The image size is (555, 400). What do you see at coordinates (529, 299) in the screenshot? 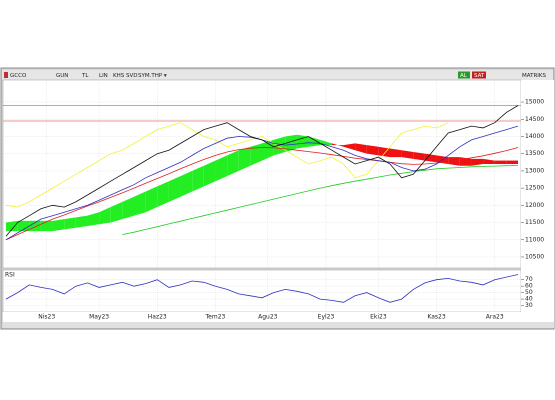
I see `y-tick-label: 40` at bounding box center [529, 299].